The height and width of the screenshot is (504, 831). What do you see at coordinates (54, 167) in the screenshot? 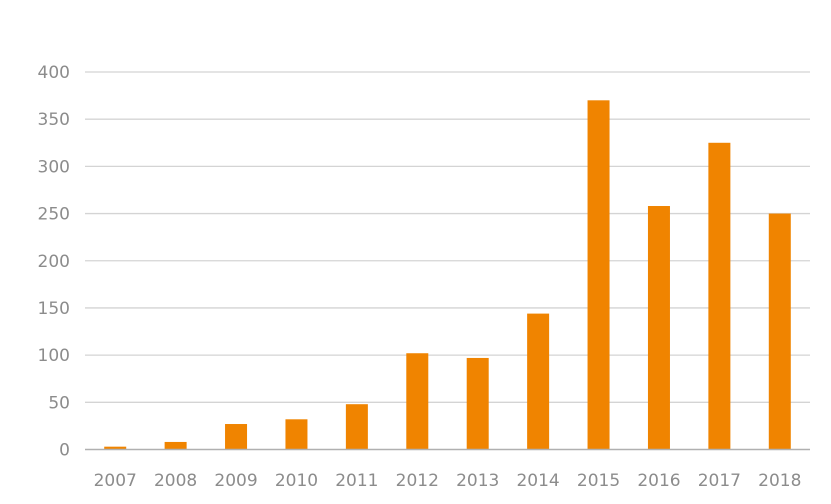
I see `y-tick-label: 300` at bounding box center [54, 167].